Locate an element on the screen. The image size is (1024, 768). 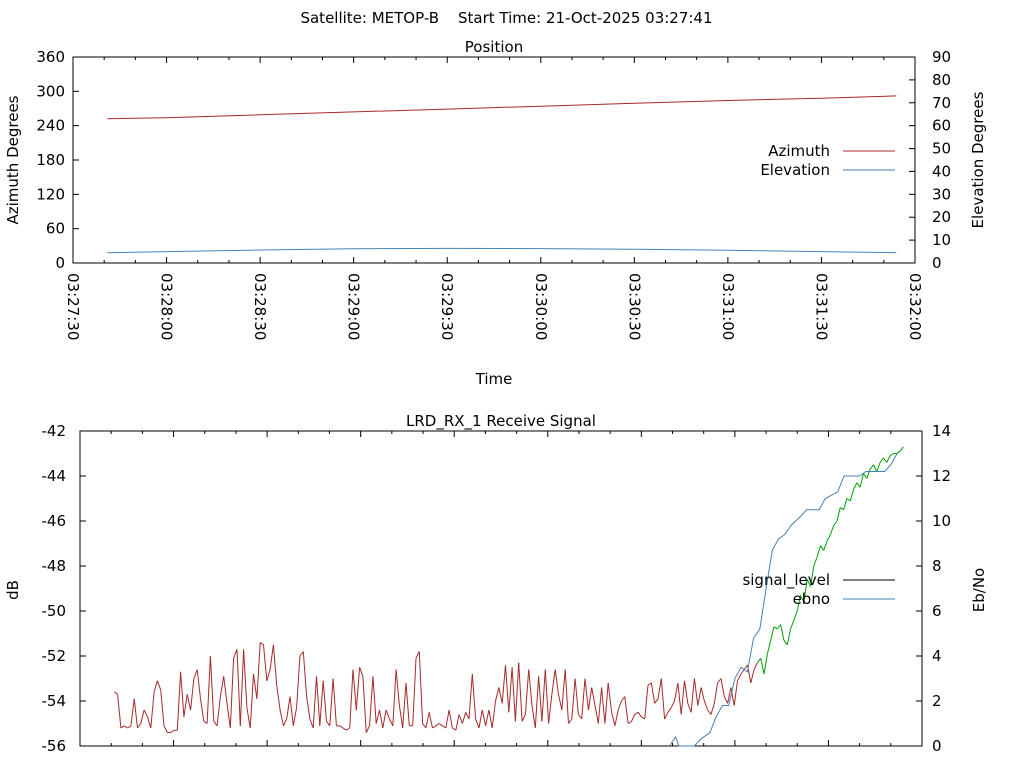
ebno-axis-label: Eb/No is located at coordinates (979, 590).